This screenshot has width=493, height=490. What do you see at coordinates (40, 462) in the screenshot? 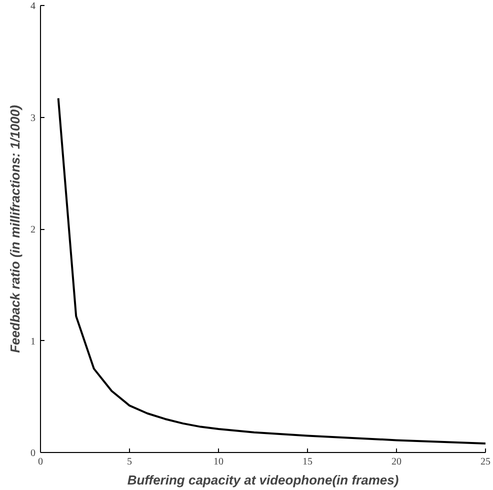
I see `x-tick-label: 0` at bounding box center [40, 462].